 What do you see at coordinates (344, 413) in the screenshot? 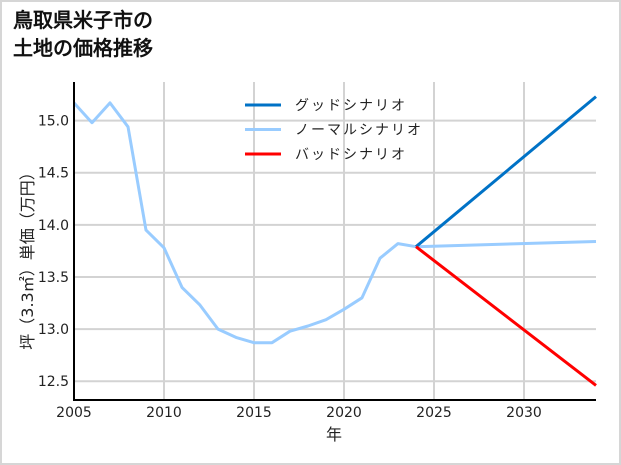
I see `x-tick-label: 2020` at bounding box center [344, 413].